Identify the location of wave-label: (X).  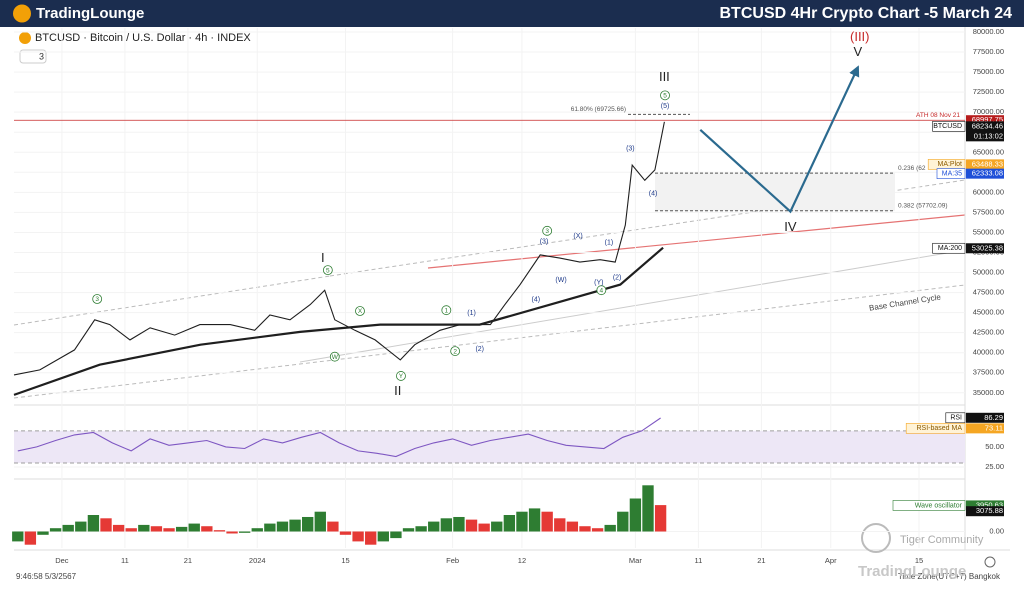
(577, 236).